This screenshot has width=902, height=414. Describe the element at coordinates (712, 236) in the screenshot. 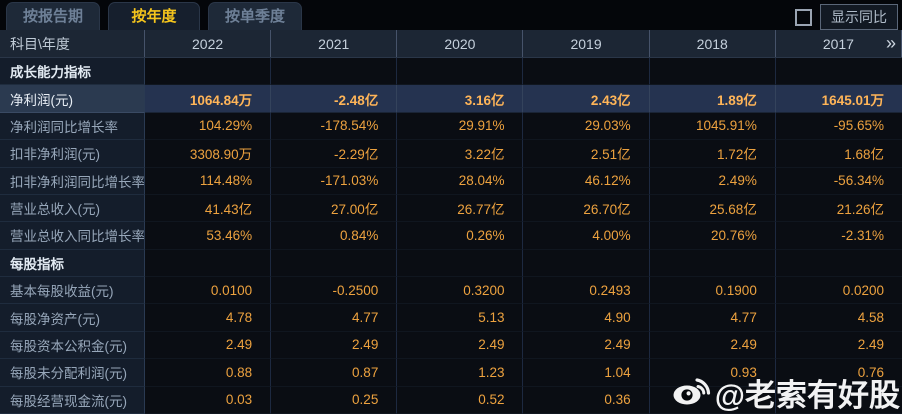

I see `value-cell: 20.76%` at that location.